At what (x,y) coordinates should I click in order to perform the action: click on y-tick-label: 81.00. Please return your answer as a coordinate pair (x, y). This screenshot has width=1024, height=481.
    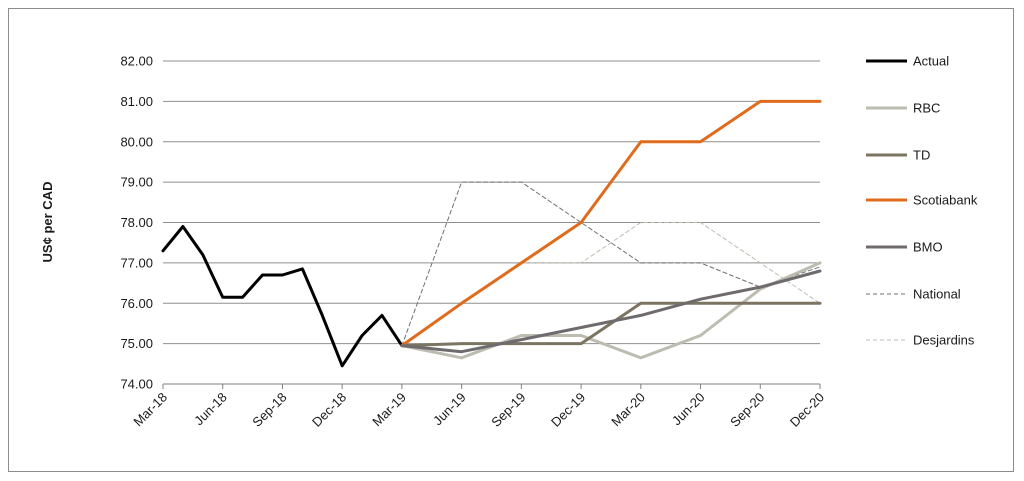
    Looking at the image, I should click on (136, 101).